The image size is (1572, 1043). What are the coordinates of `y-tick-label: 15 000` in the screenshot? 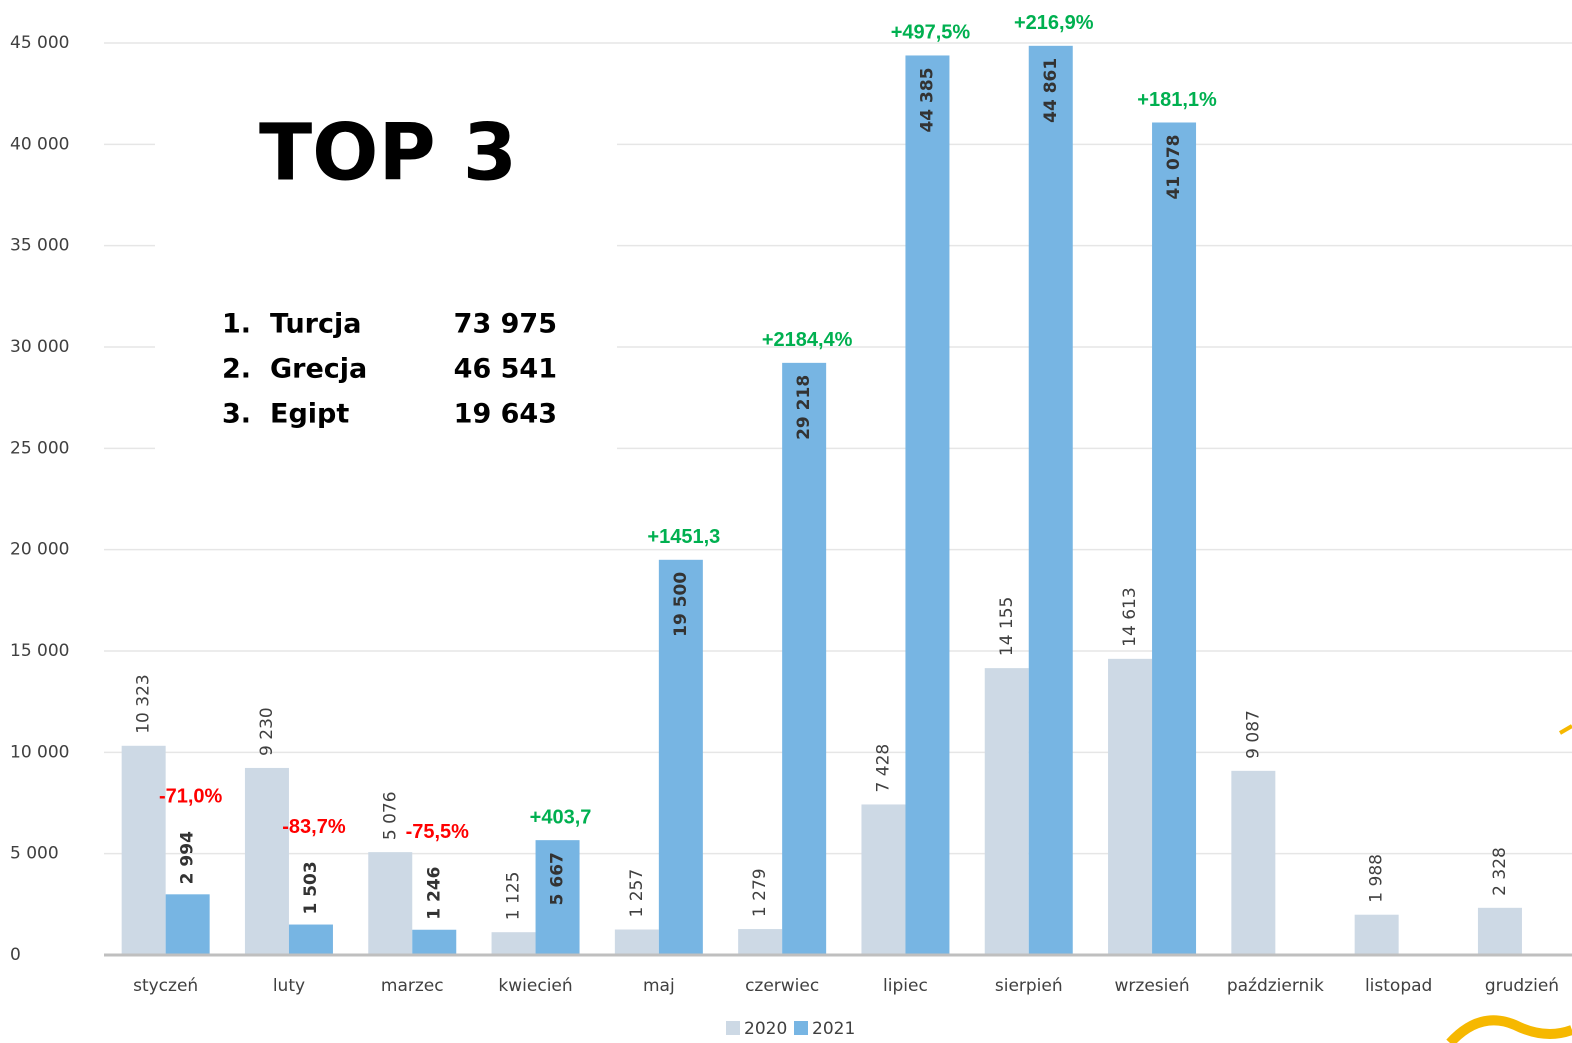 It's located at (39, 651).